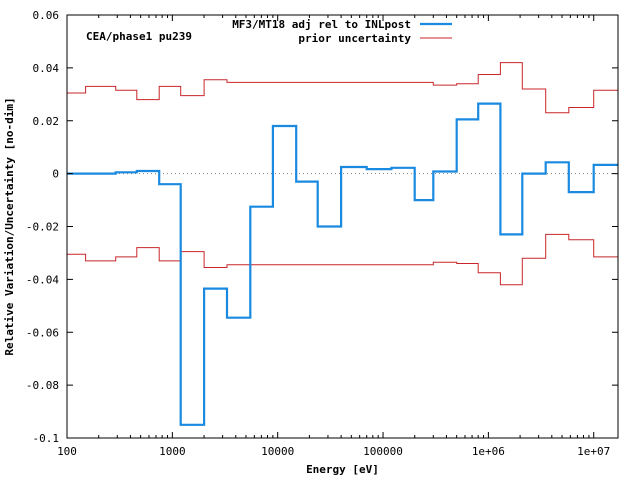 The width and height of the screenshot is (640, 480). What do you see at coordinates (67, 451) in the screenshot?
I see `x-tick-label: 100` at bounding box center [67, 451].